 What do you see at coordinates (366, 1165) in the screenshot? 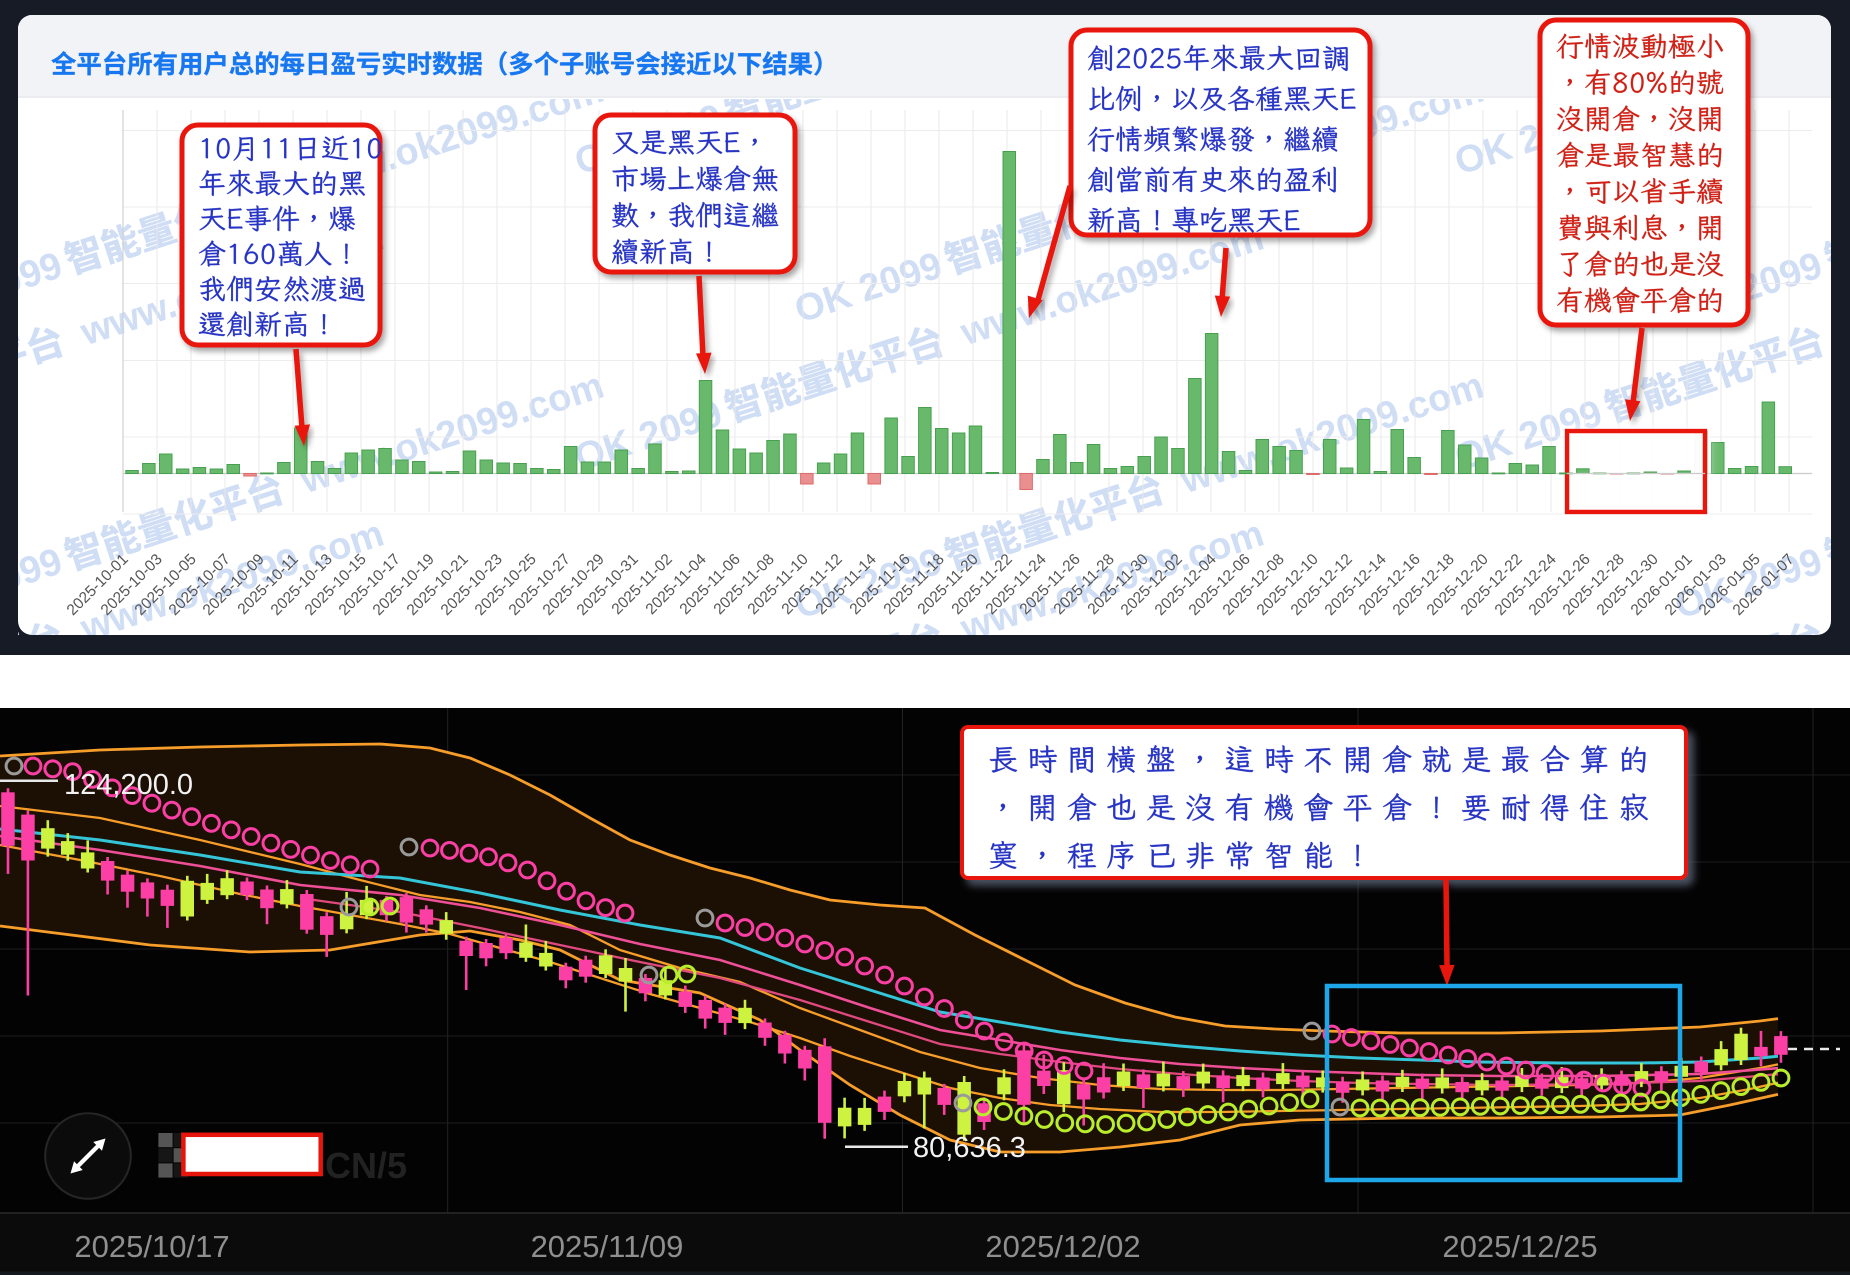
I see `svg-text: CN/5` at bounding box center [366, 1165].